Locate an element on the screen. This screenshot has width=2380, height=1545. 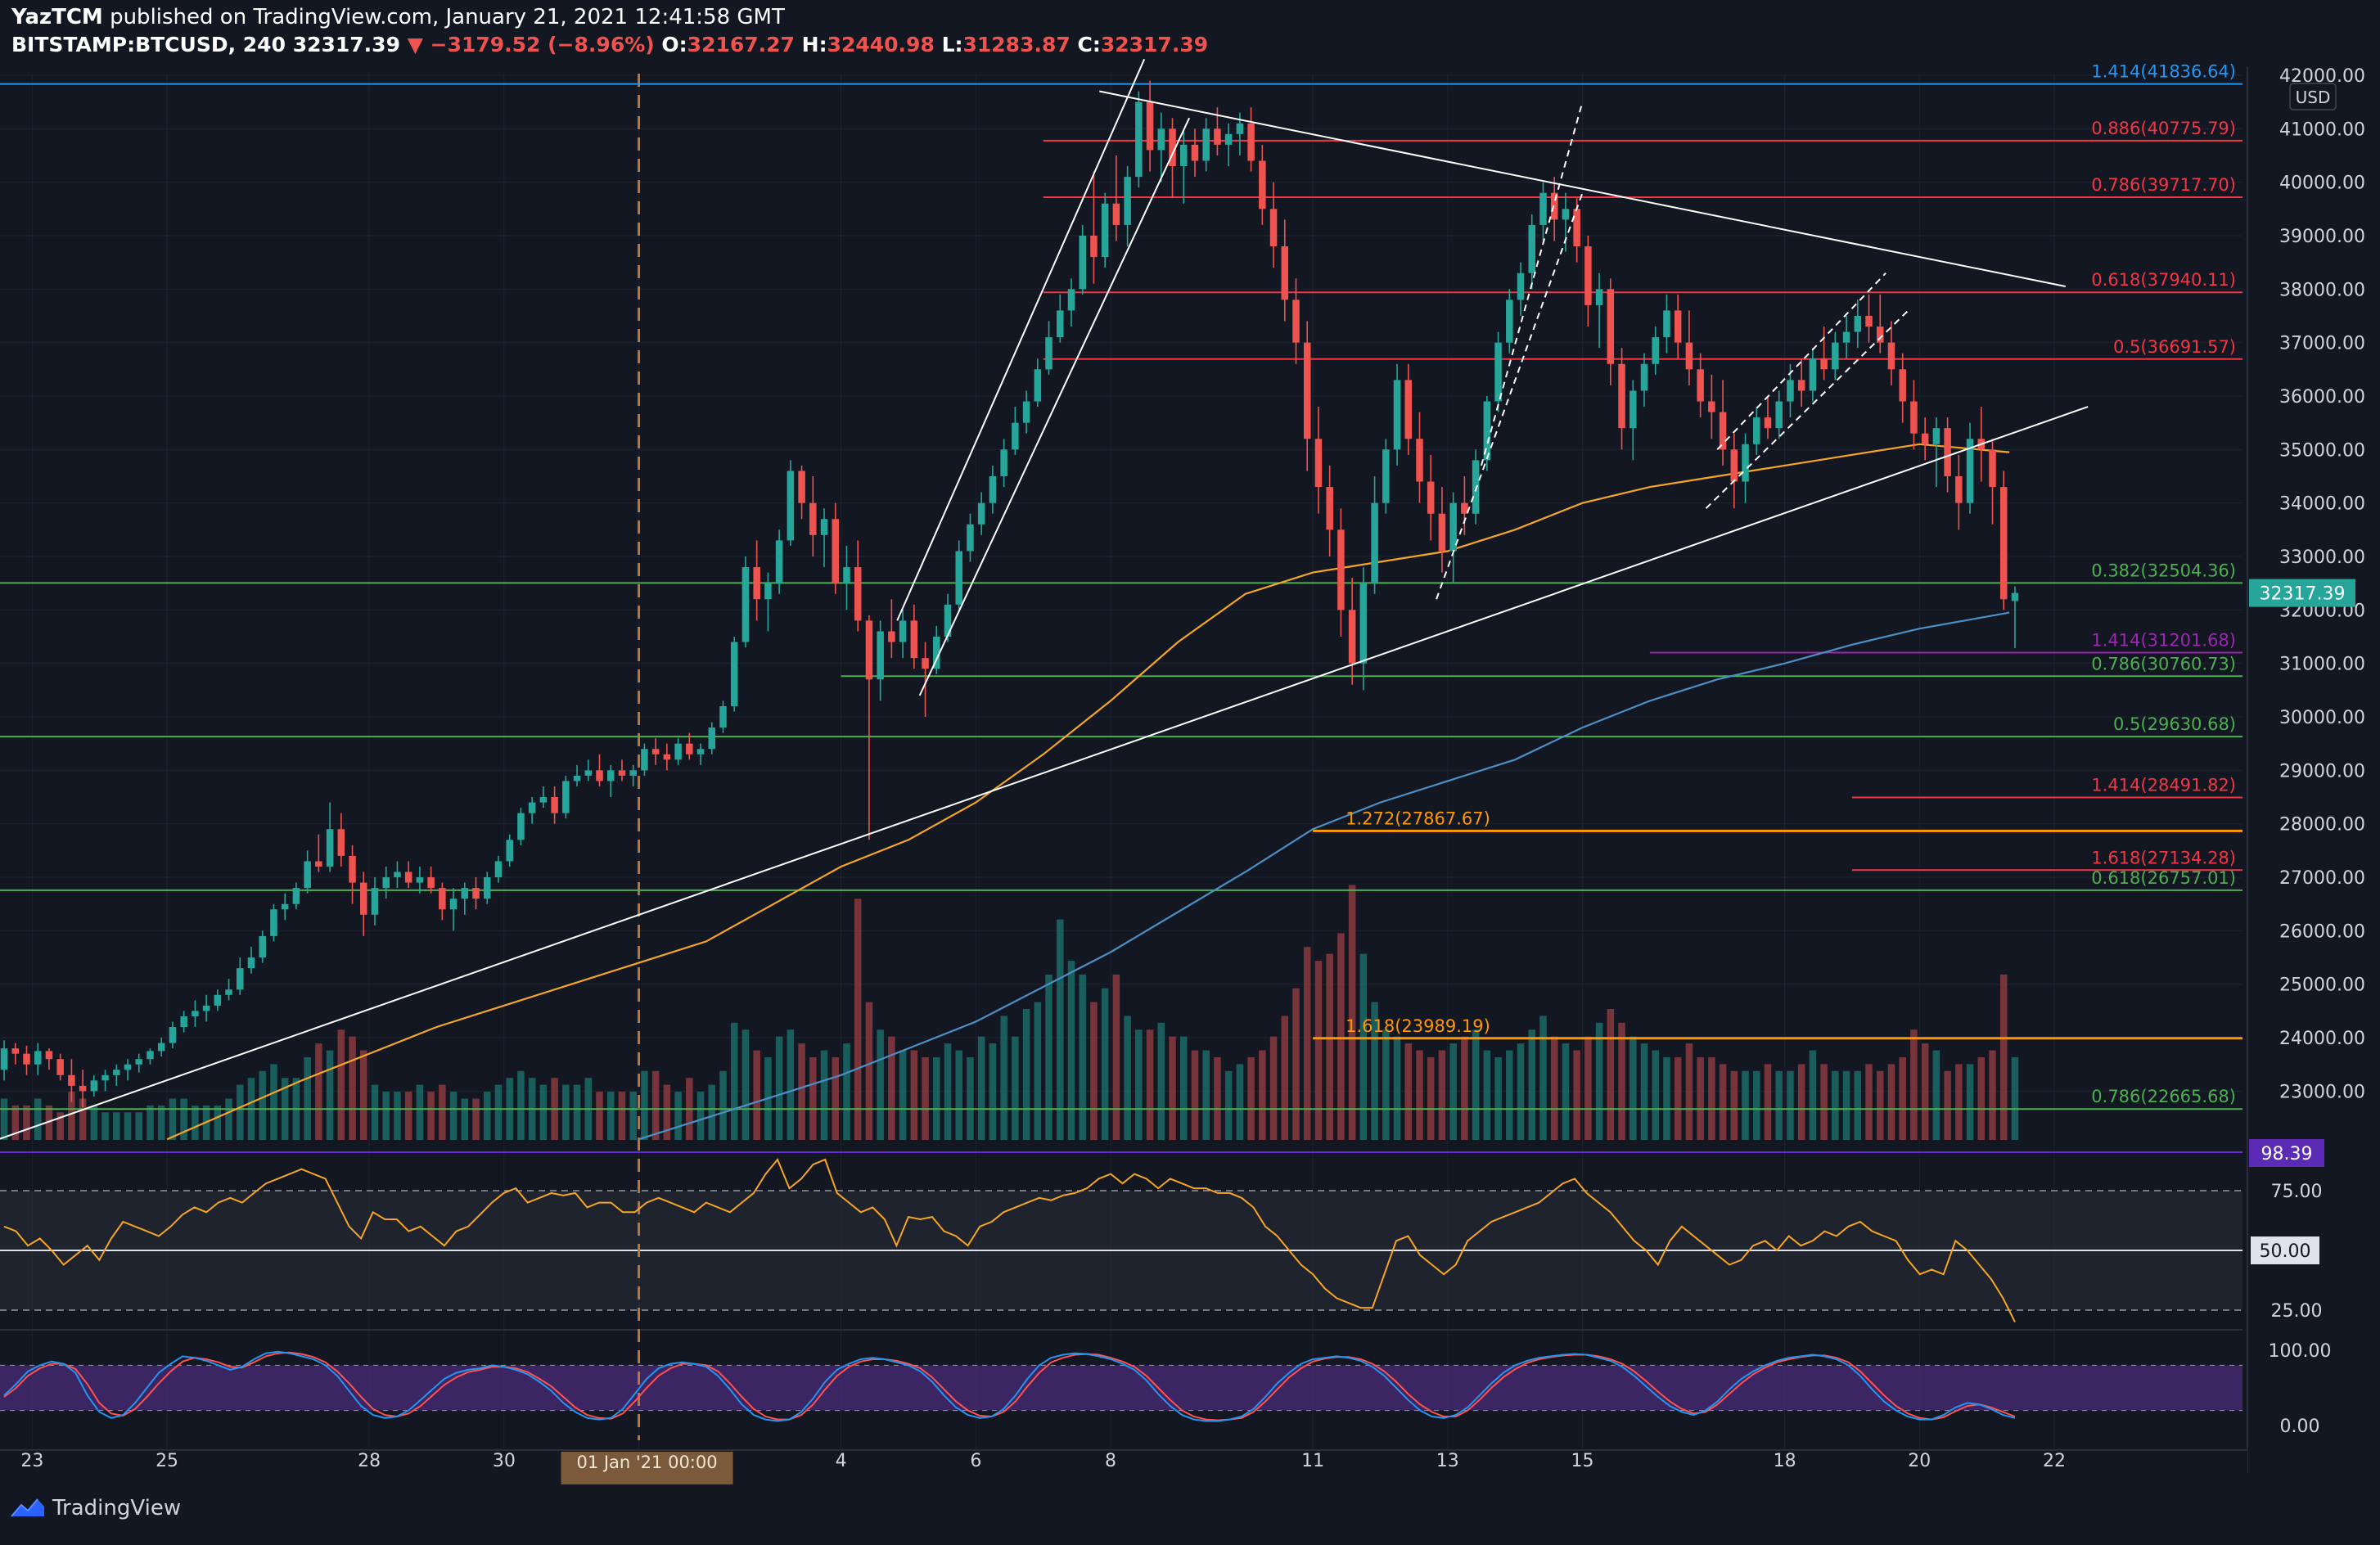
date-tick-label: 8 is located at coordinates (1110, 1461).